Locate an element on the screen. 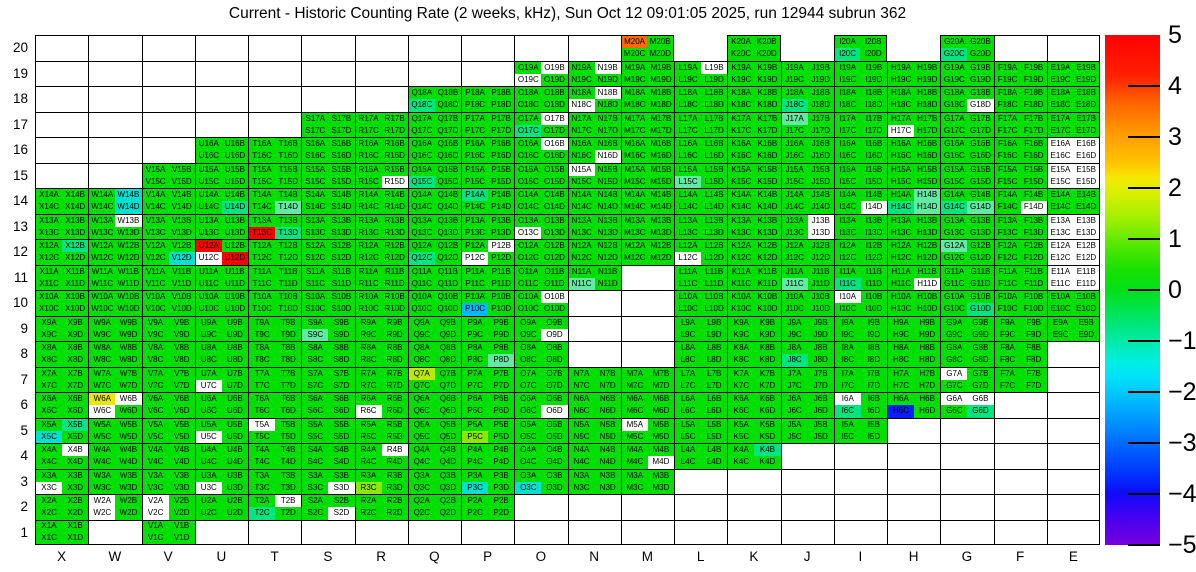 The height and width of the screenshot is (572, 1196). quadrant-Q3B: Q3B is located at coordinates (447, 475).